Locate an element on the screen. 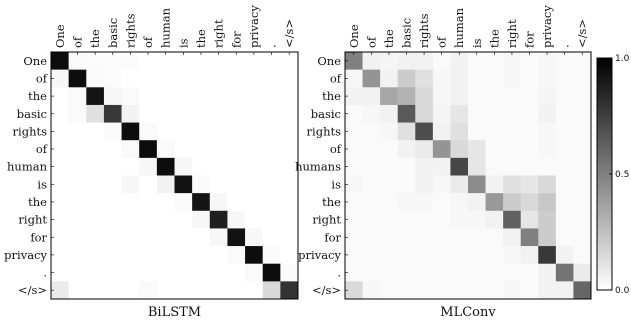  x-tick-label: is is located at coordinates (477, 43).